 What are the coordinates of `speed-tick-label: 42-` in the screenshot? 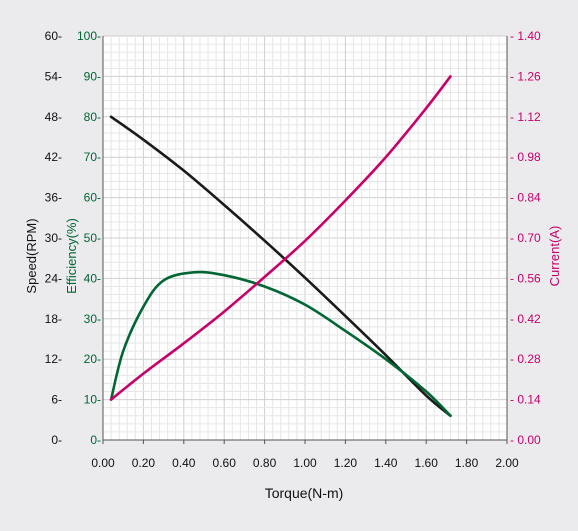 It's located at (53, 157).